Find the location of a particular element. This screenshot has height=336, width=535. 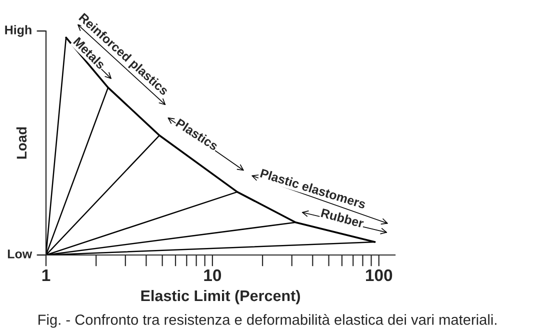

text: Low is located at coordinates (20, 254).